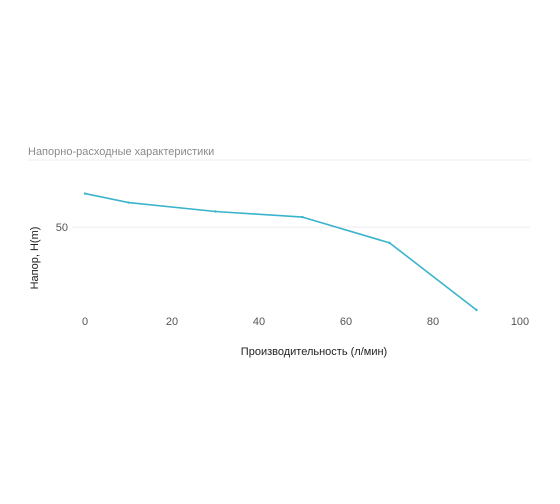 This screenshot has height=504, width=560. Describe the element at coordinates (259, 322) in the screenshot. I see `x-tick-label: 40` at that location.